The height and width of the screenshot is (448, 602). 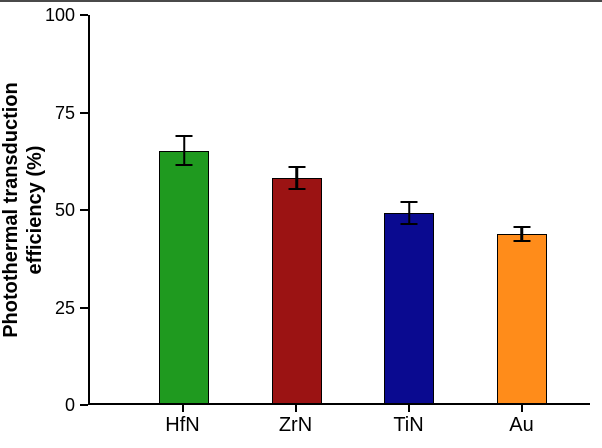 I want to click on x-axis: HfN ZrN TiN Au, so click(x=339, y=426).